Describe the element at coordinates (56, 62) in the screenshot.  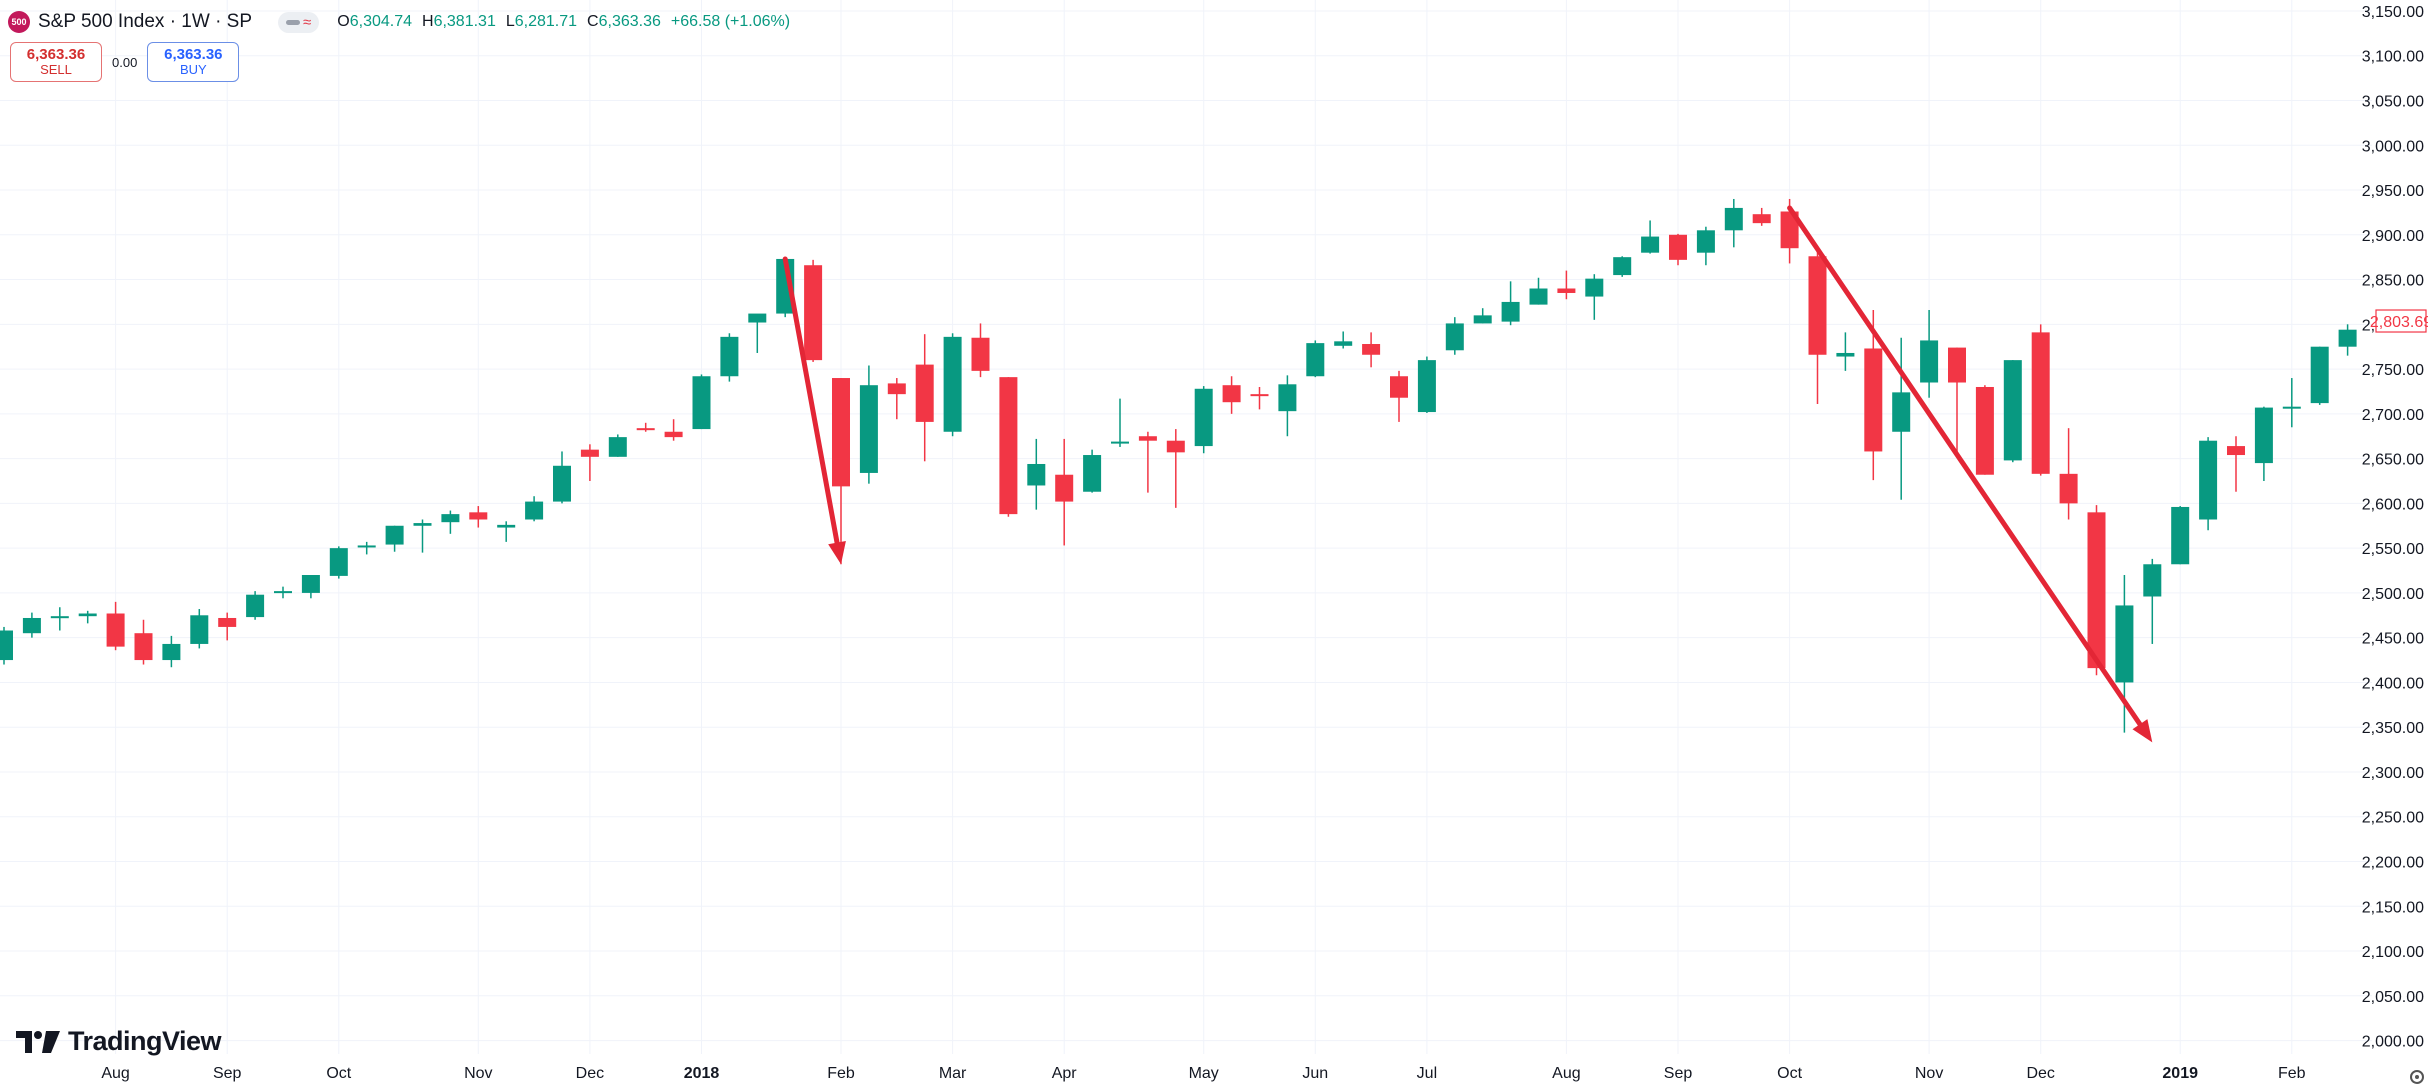
I see `sell-button: 6,363.36 SELL` at that location.